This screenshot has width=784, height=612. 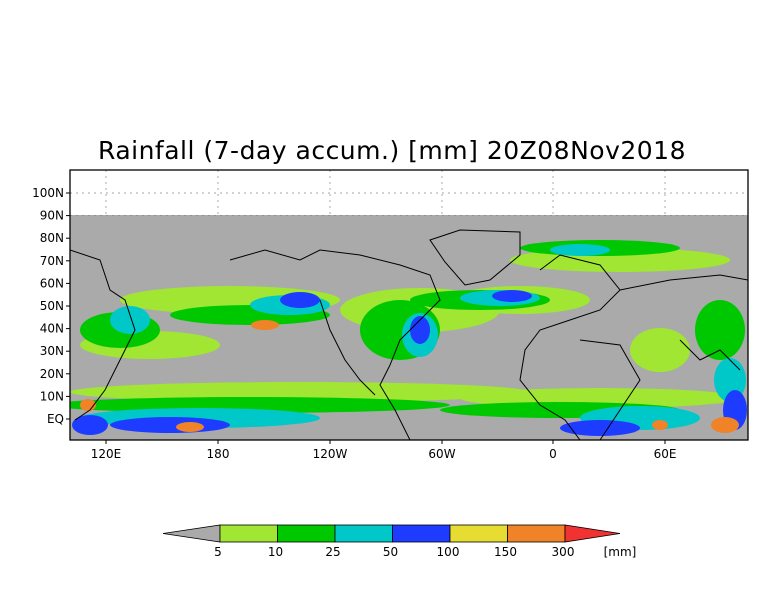 I want to click on lon-label: 60E, so click(x=665, y=454).